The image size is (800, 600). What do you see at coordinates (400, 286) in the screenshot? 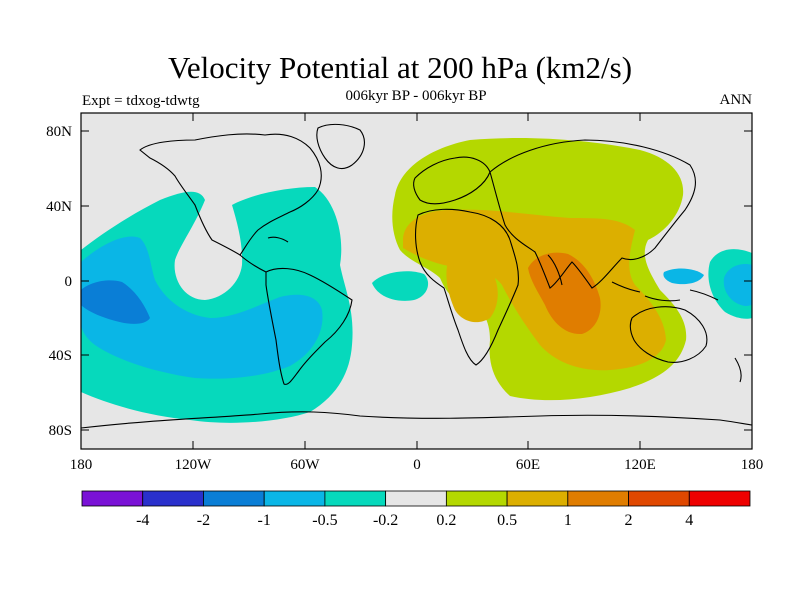
I see `contour-neg-0.2-atlantic` at bounding box center [400, 286].